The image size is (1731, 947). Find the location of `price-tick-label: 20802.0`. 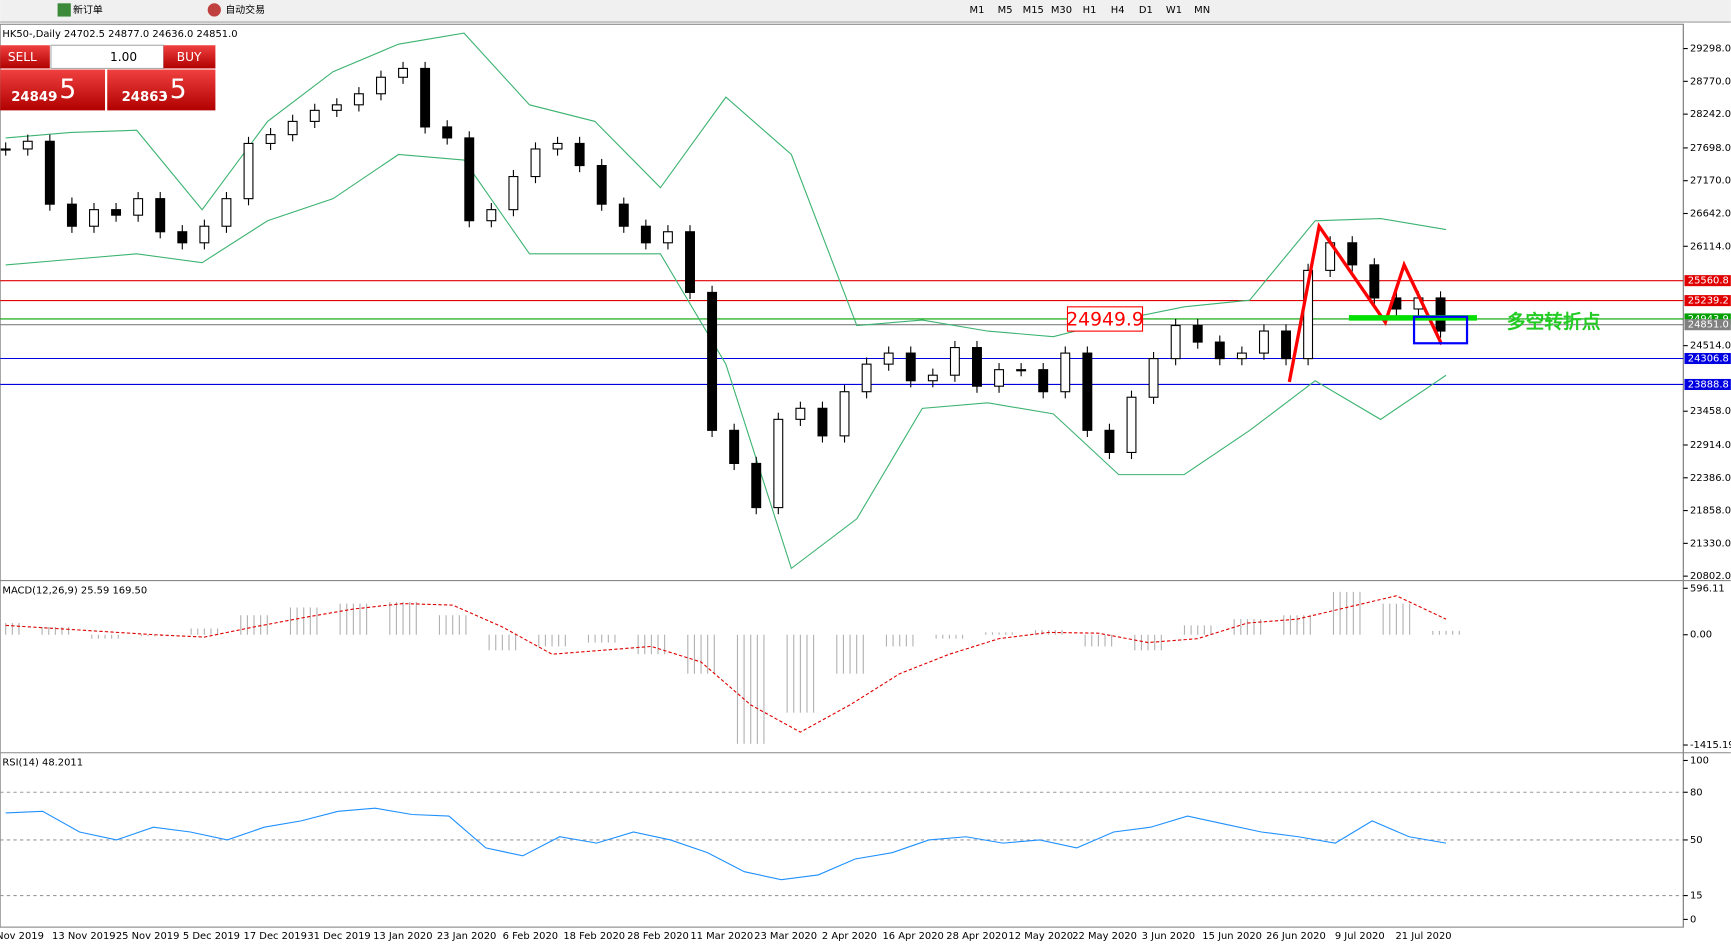

price-tick-label: 20802.0 is located at coordinates (1710, 576).